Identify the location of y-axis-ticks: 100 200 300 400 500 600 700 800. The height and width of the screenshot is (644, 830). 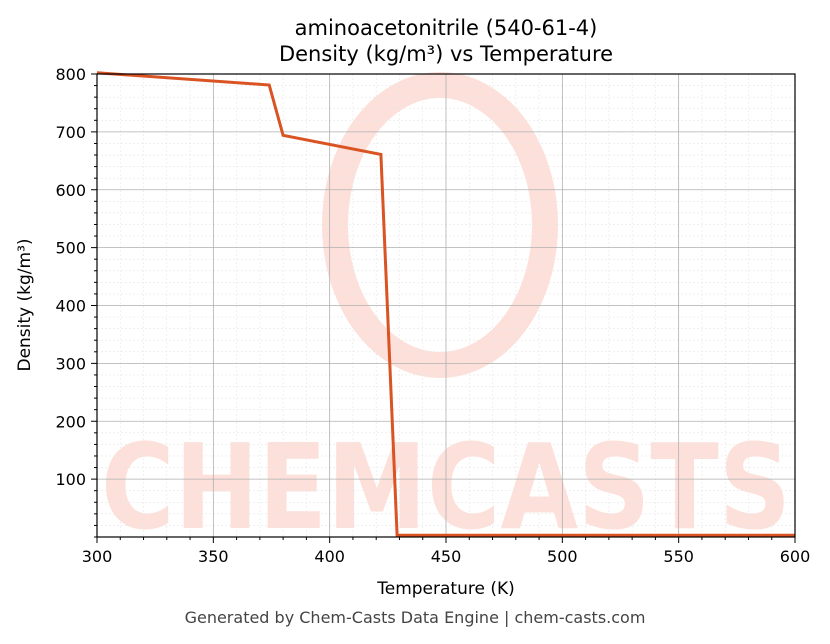
(76, 301).